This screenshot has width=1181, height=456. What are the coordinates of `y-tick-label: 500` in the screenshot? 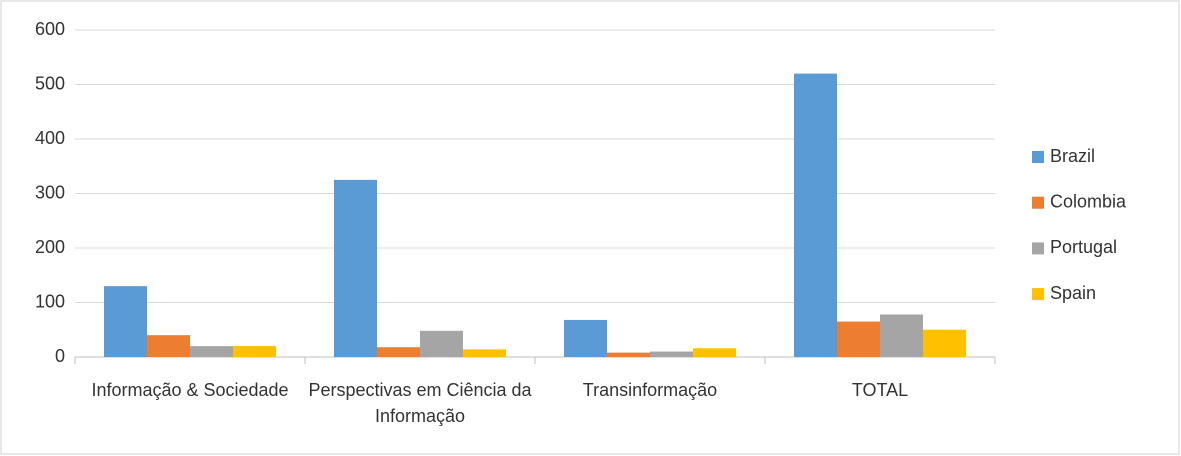 It's located at (50, 83).